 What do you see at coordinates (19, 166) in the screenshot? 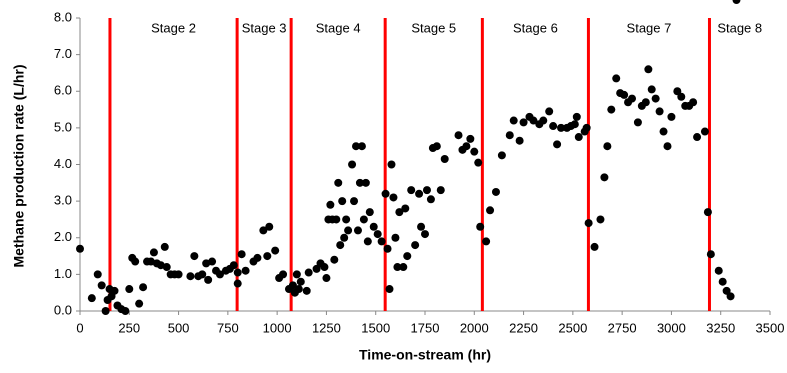
I see `y-axis-title: Methane production rate (L/hr)` at bounding box center [19, 166].